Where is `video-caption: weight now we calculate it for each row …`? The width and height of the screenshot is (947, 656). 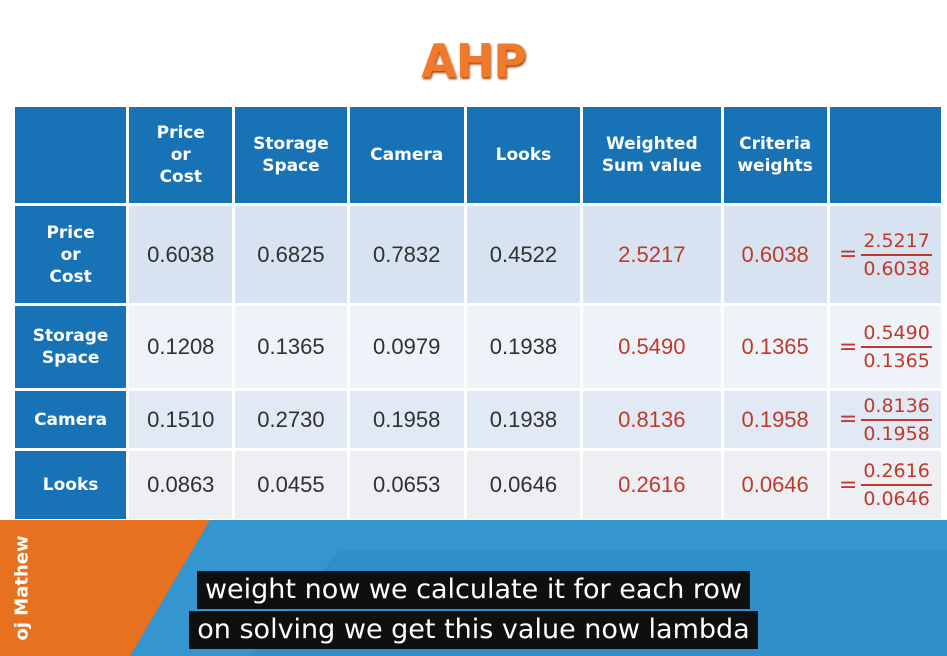 video-caption: weight now we calculate it for each row … is located at coordinates (473, 611).